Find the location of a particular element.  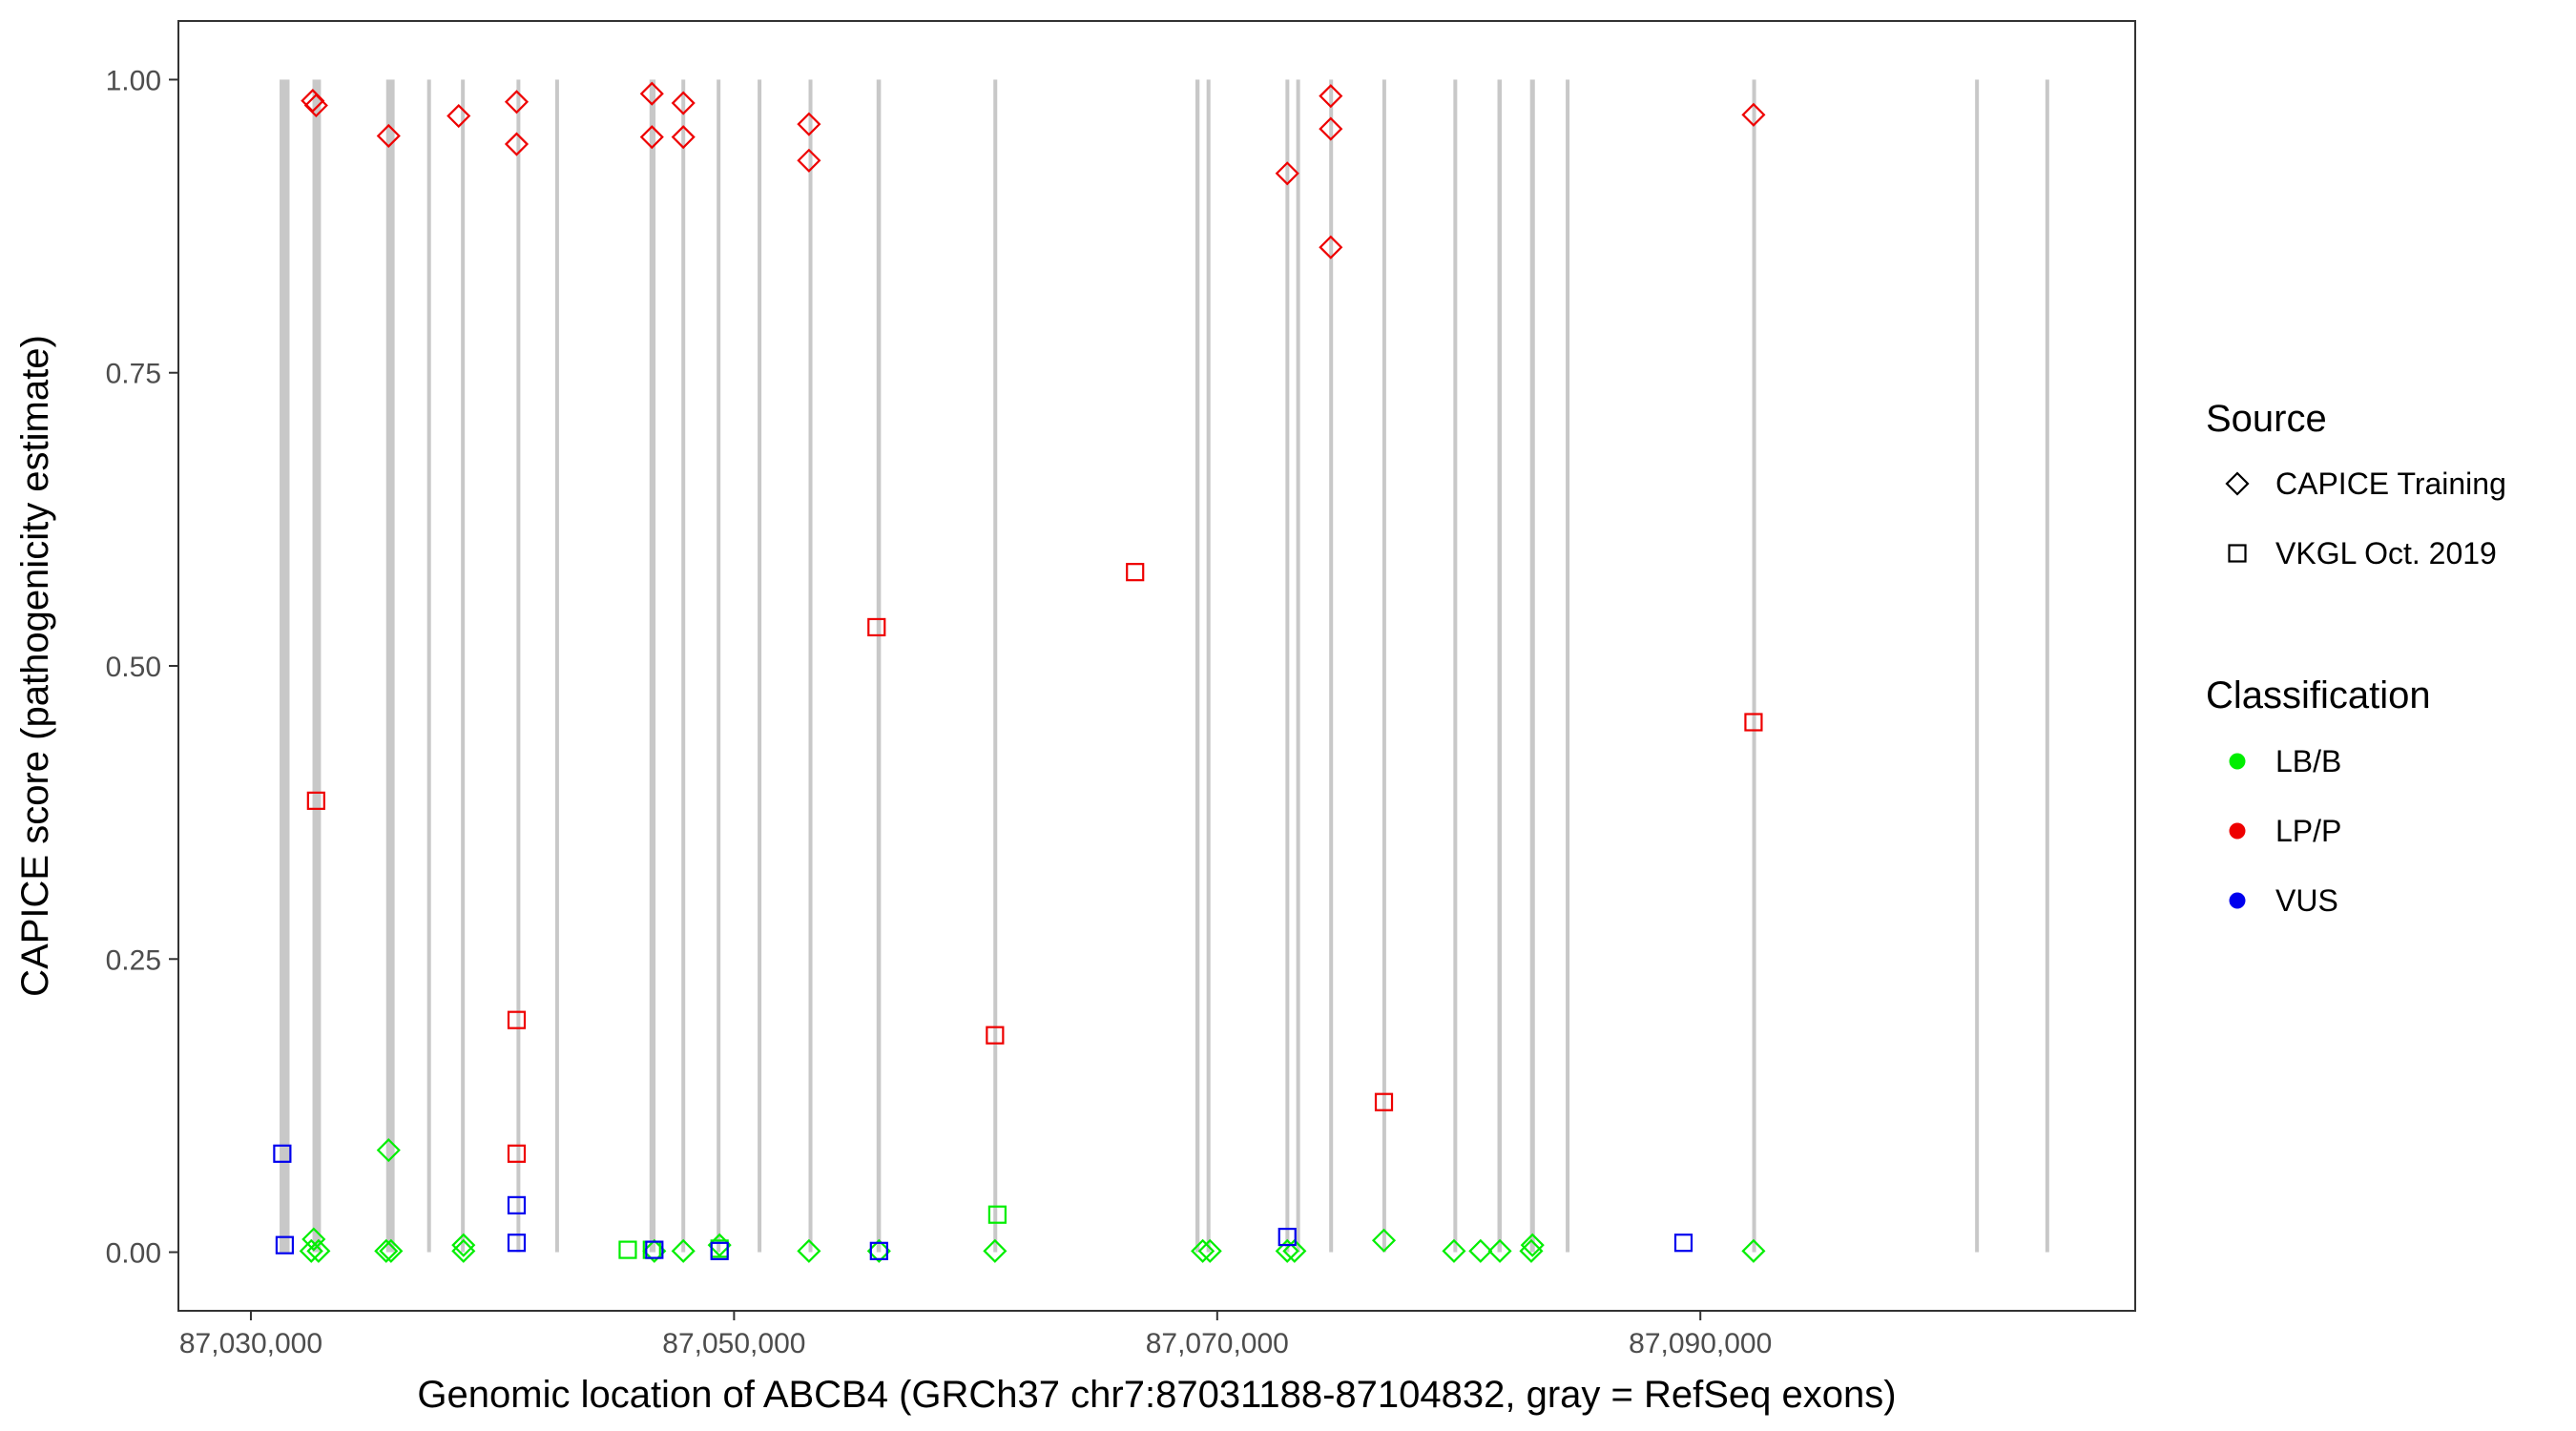

legend-source-title: Source is located at coordinates (2266, 419).